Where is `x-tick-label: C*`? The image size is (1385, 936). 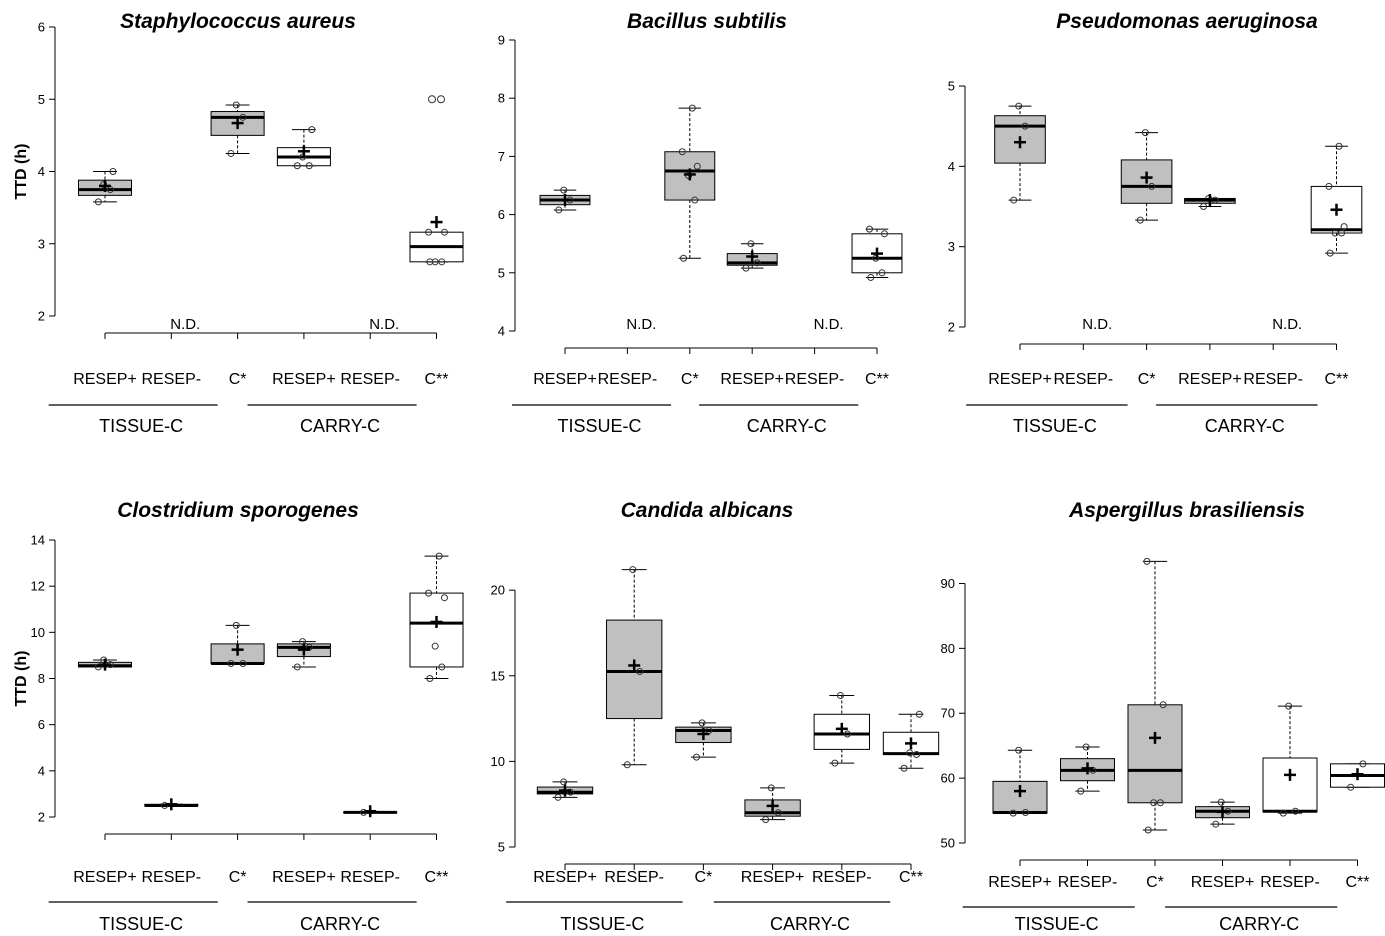 x-tick-label: C* is located at coordinates (1155, 882).